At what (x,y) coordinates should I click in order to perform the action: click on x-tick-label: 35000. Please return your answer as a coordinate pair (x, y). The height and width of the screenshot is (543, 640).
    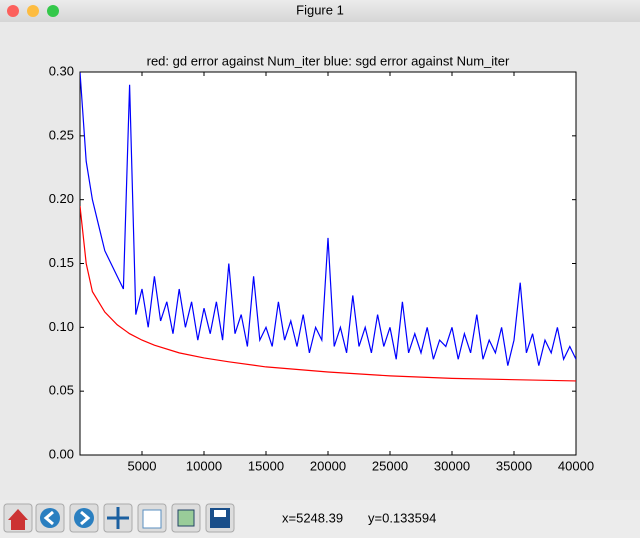
    Looking at the image, I should click on (514, 465).